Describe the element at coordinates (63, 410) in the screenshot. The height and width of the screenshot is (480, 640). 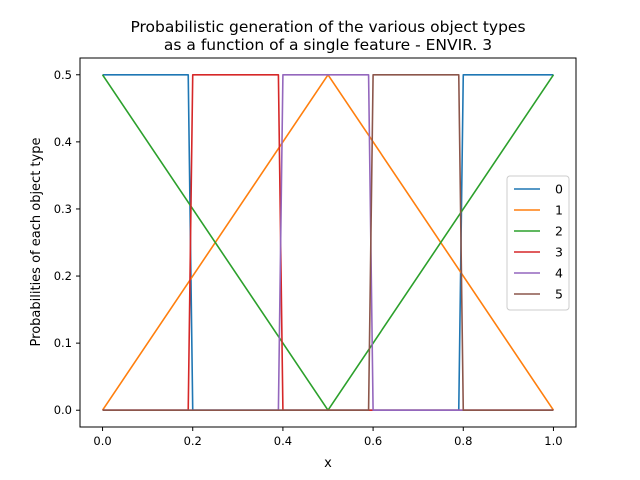
I see `y-tick-label: 0.0` at that location.